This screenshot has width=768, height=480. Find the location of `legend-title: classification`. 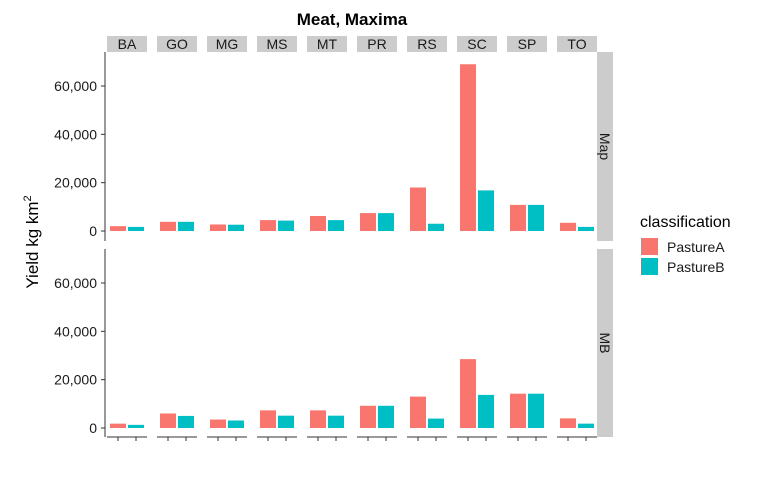

legend-title: classification is located at coordinates (685, 222).